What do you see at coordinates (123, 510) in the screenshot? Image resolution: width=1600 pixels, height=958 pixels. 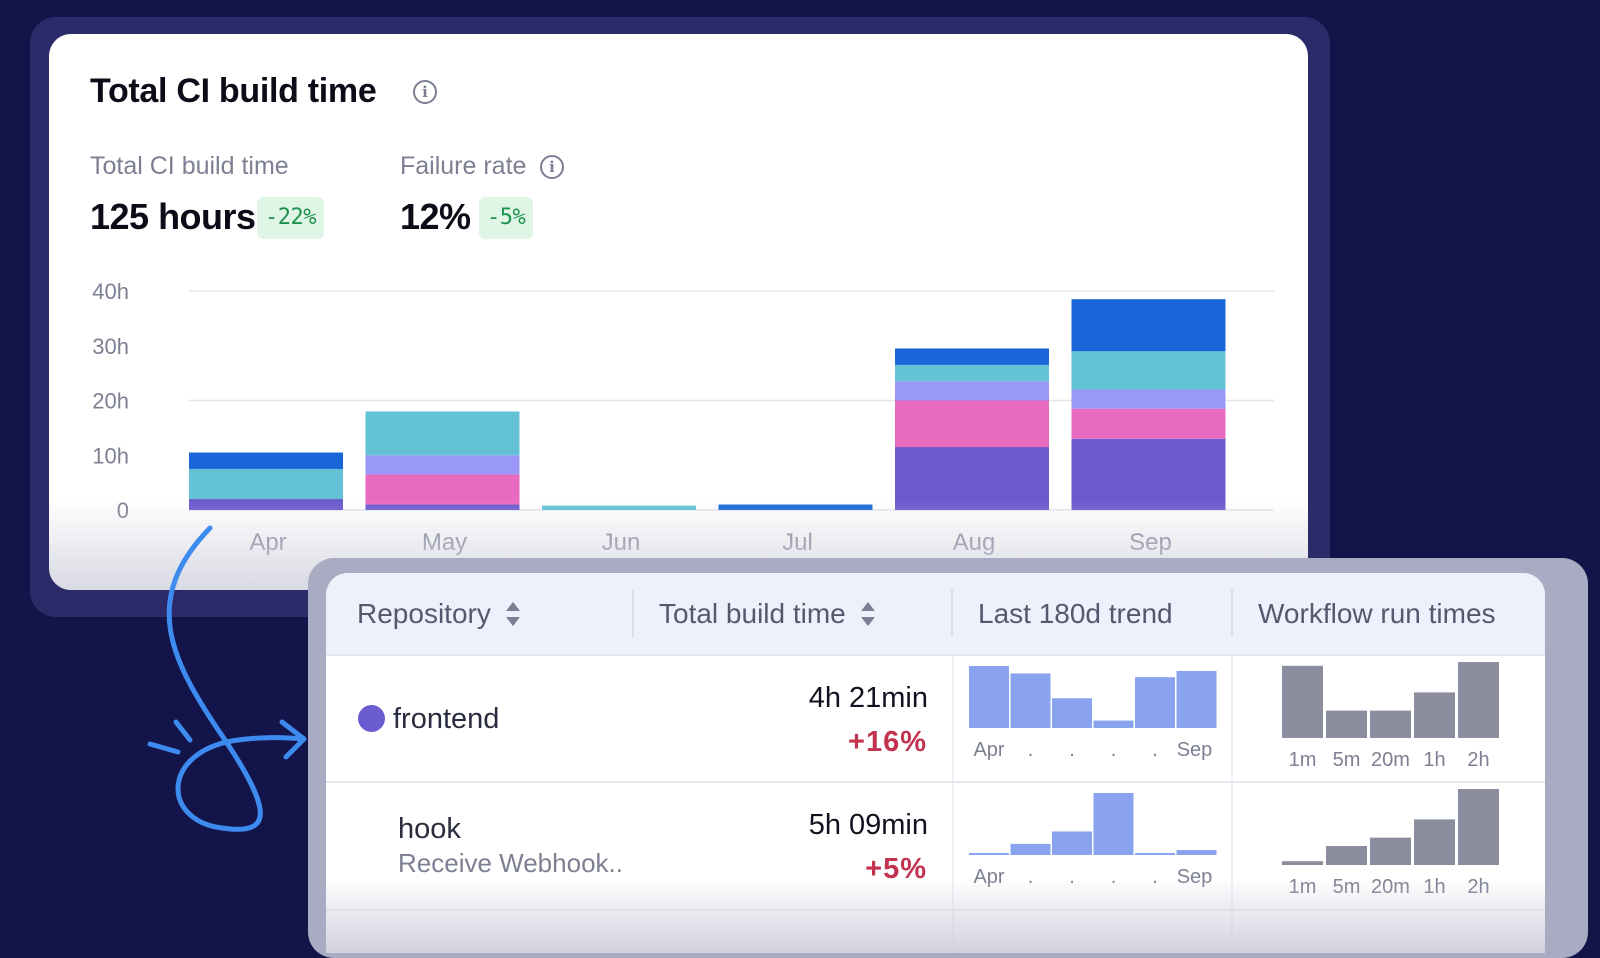 I see `y-tick-label: 0` at bounding box center [123, 510].